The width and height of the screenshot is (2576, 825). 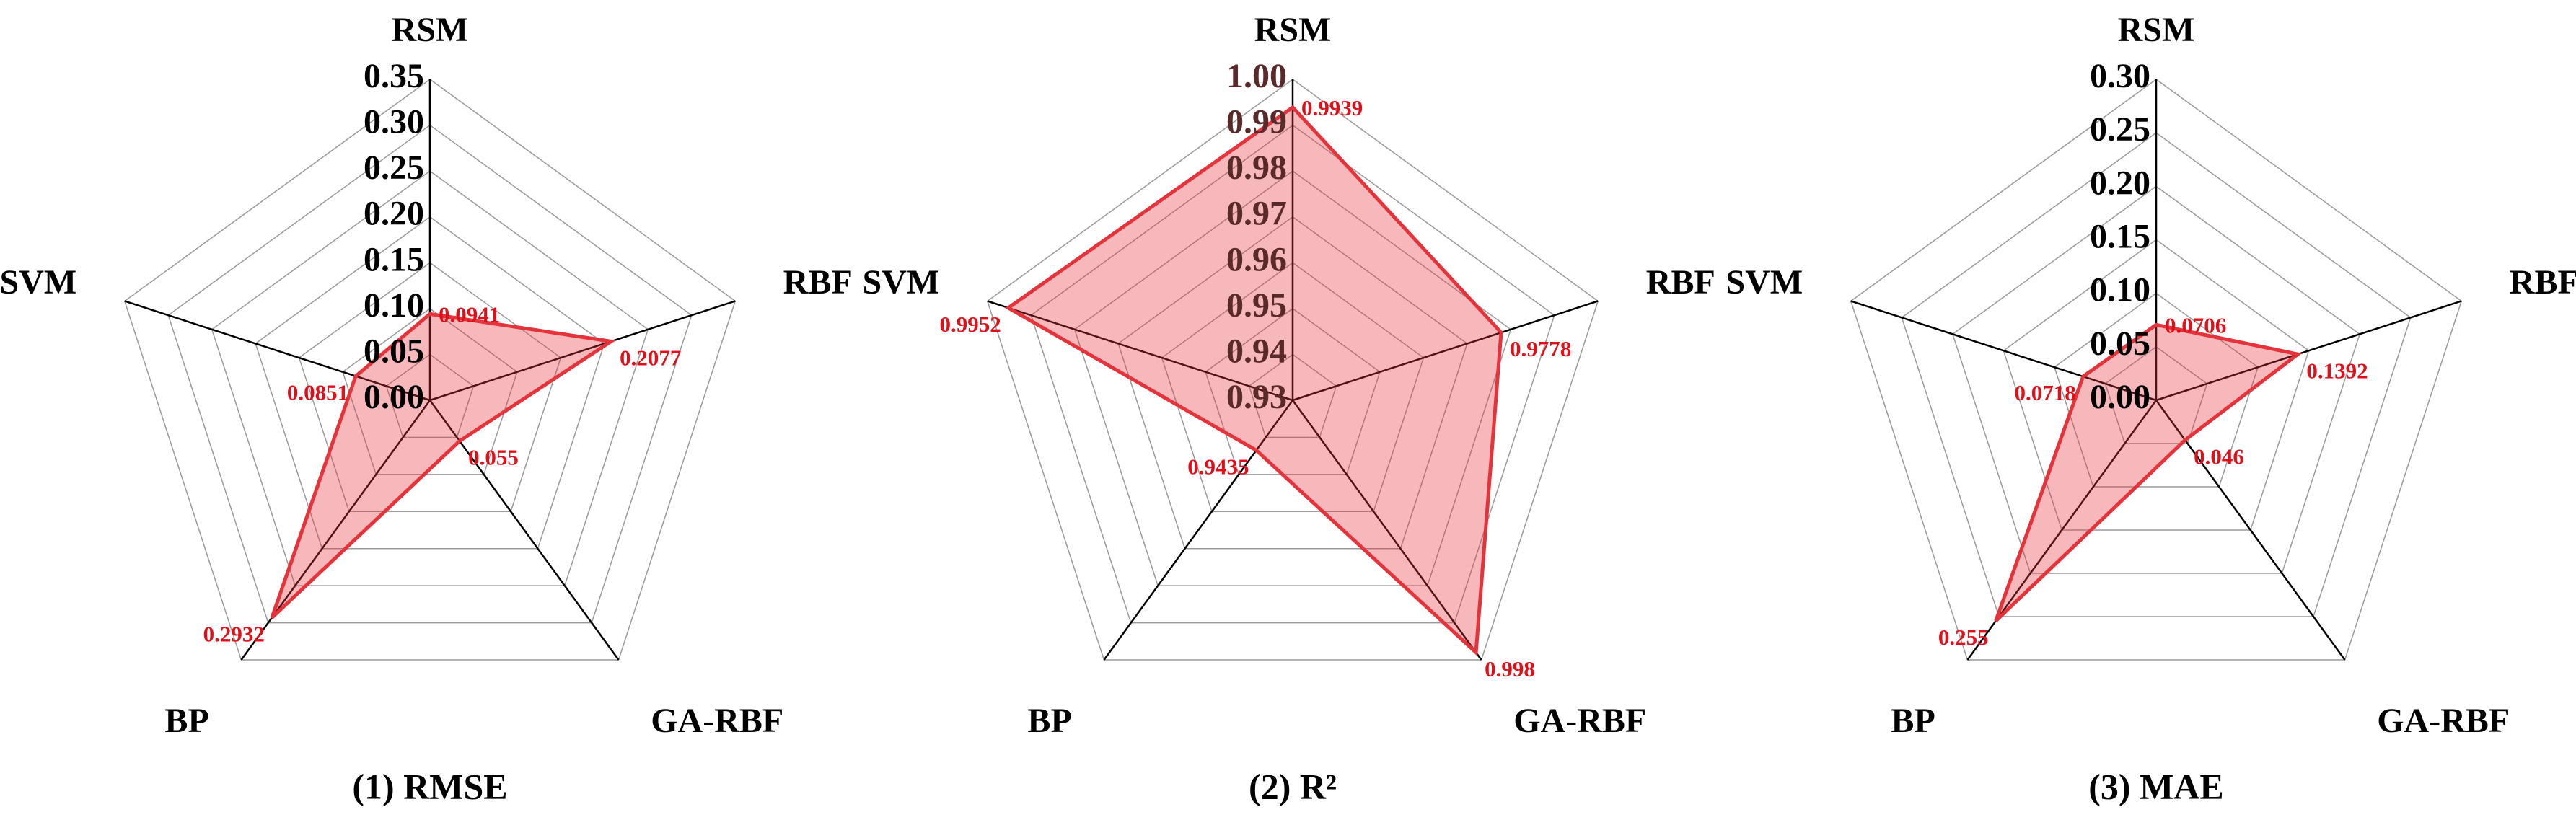 What do you see at coordinates (1218, 467) in the screenshot?
I see `value-label: 0.9435` at bounding box center [1218, 467].